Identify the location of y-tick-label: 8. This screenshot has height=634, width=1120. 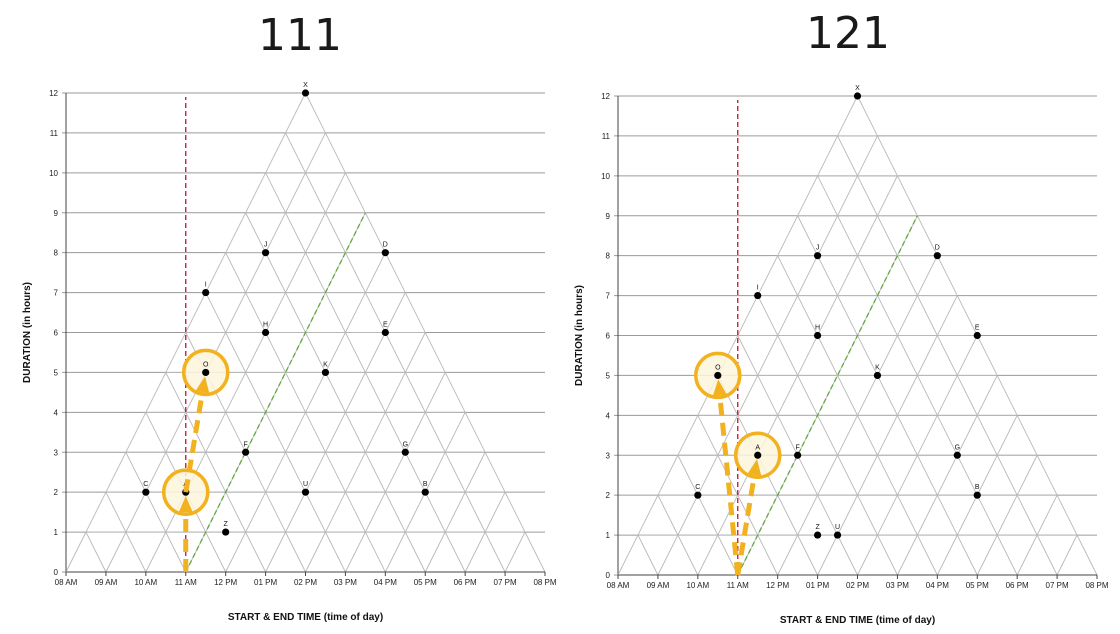
(56, 253).